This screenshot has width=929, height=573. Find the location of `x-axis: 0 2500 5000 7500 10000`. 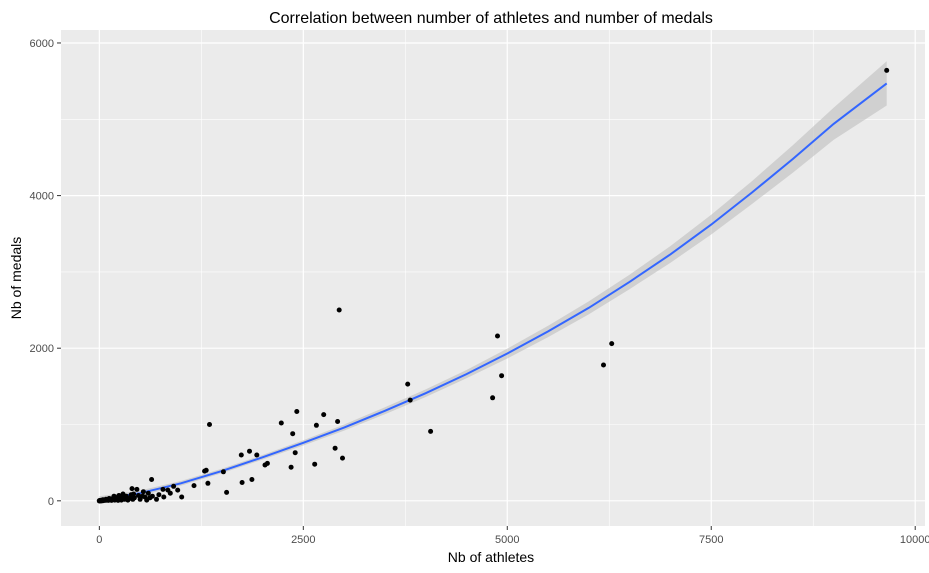

x-axis: 0 2500 5000 7500 10000 is located at coordinates (512, 536).